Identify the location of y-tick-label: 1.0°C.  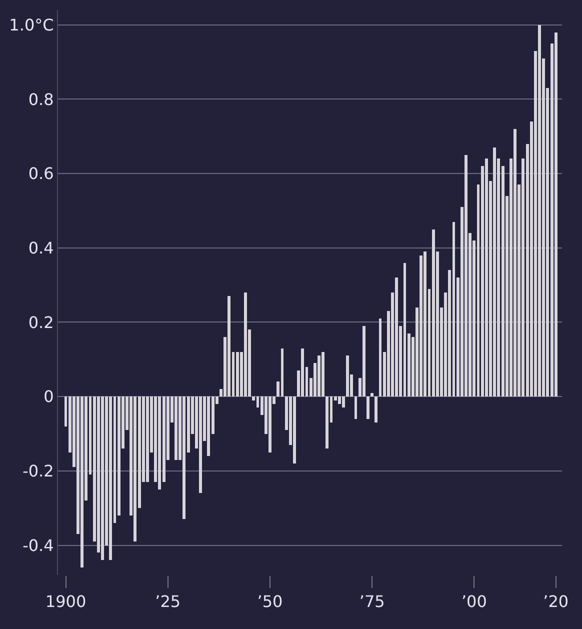
(31, 24).